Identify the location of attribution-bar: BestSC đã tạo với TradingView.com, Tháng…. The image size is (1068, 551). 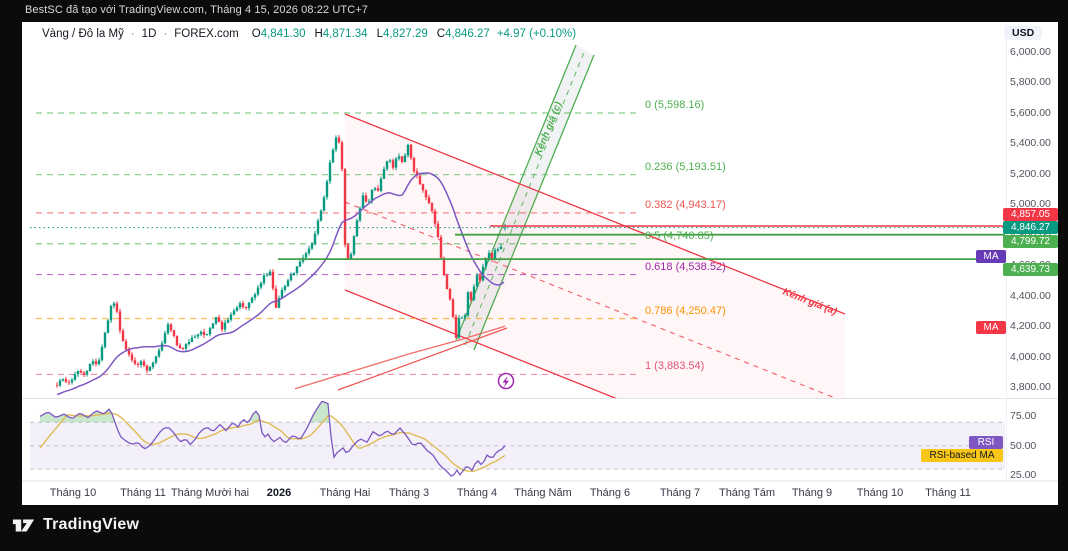
(197, 10).